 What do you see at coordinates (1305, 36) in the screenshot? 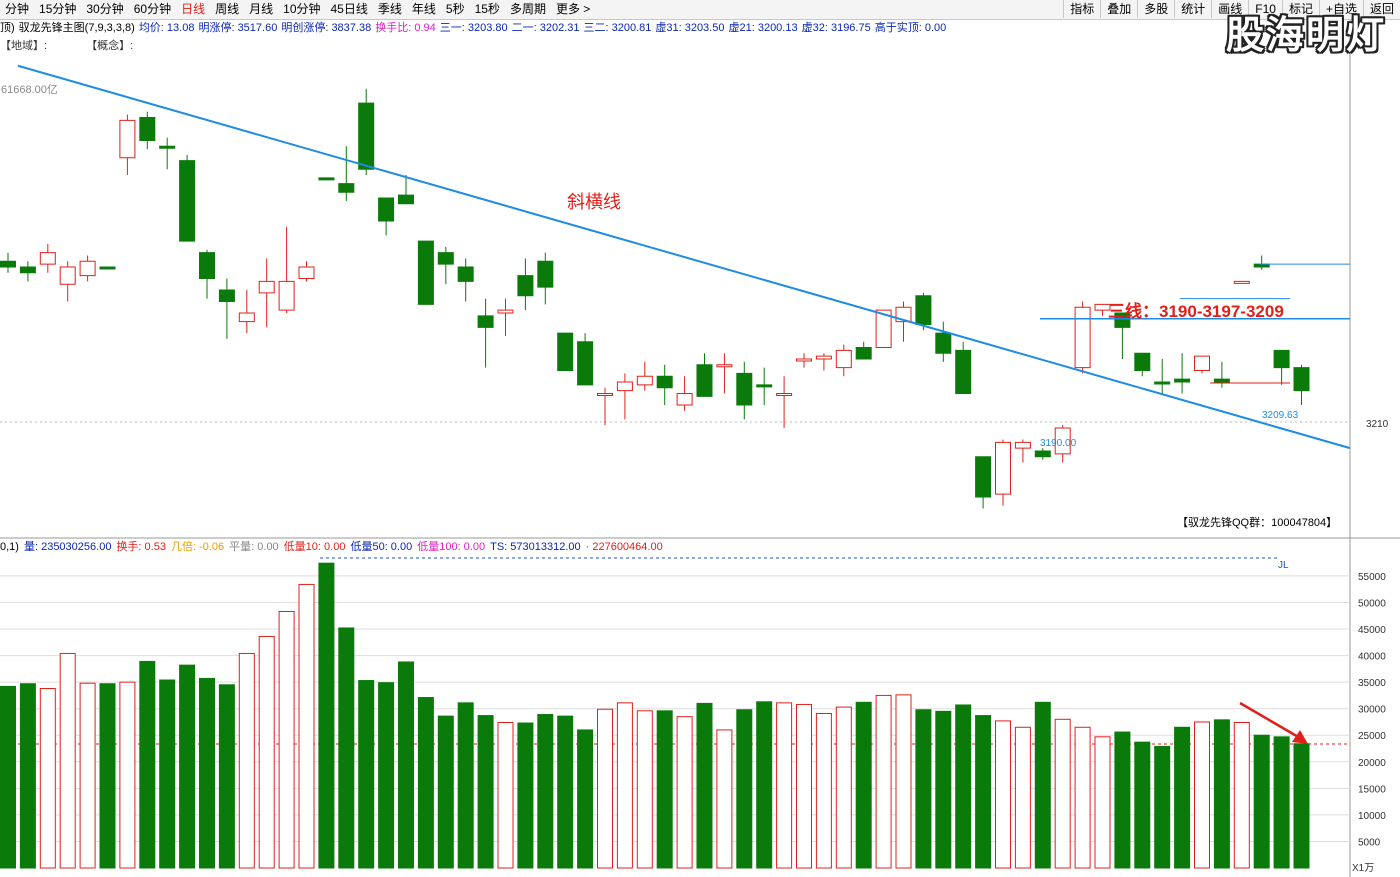
I see `watermark-logo: 股海明灯` at bounding box center [1305, 36].